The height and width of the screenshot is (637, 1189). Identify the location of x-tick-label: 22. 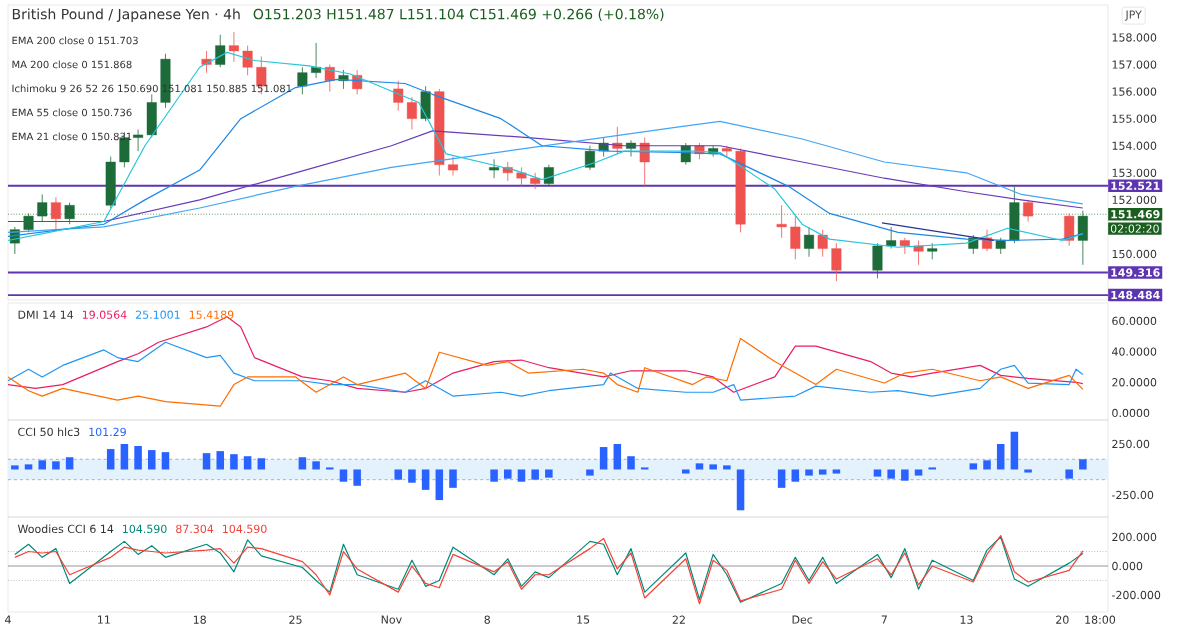
(678, 619).